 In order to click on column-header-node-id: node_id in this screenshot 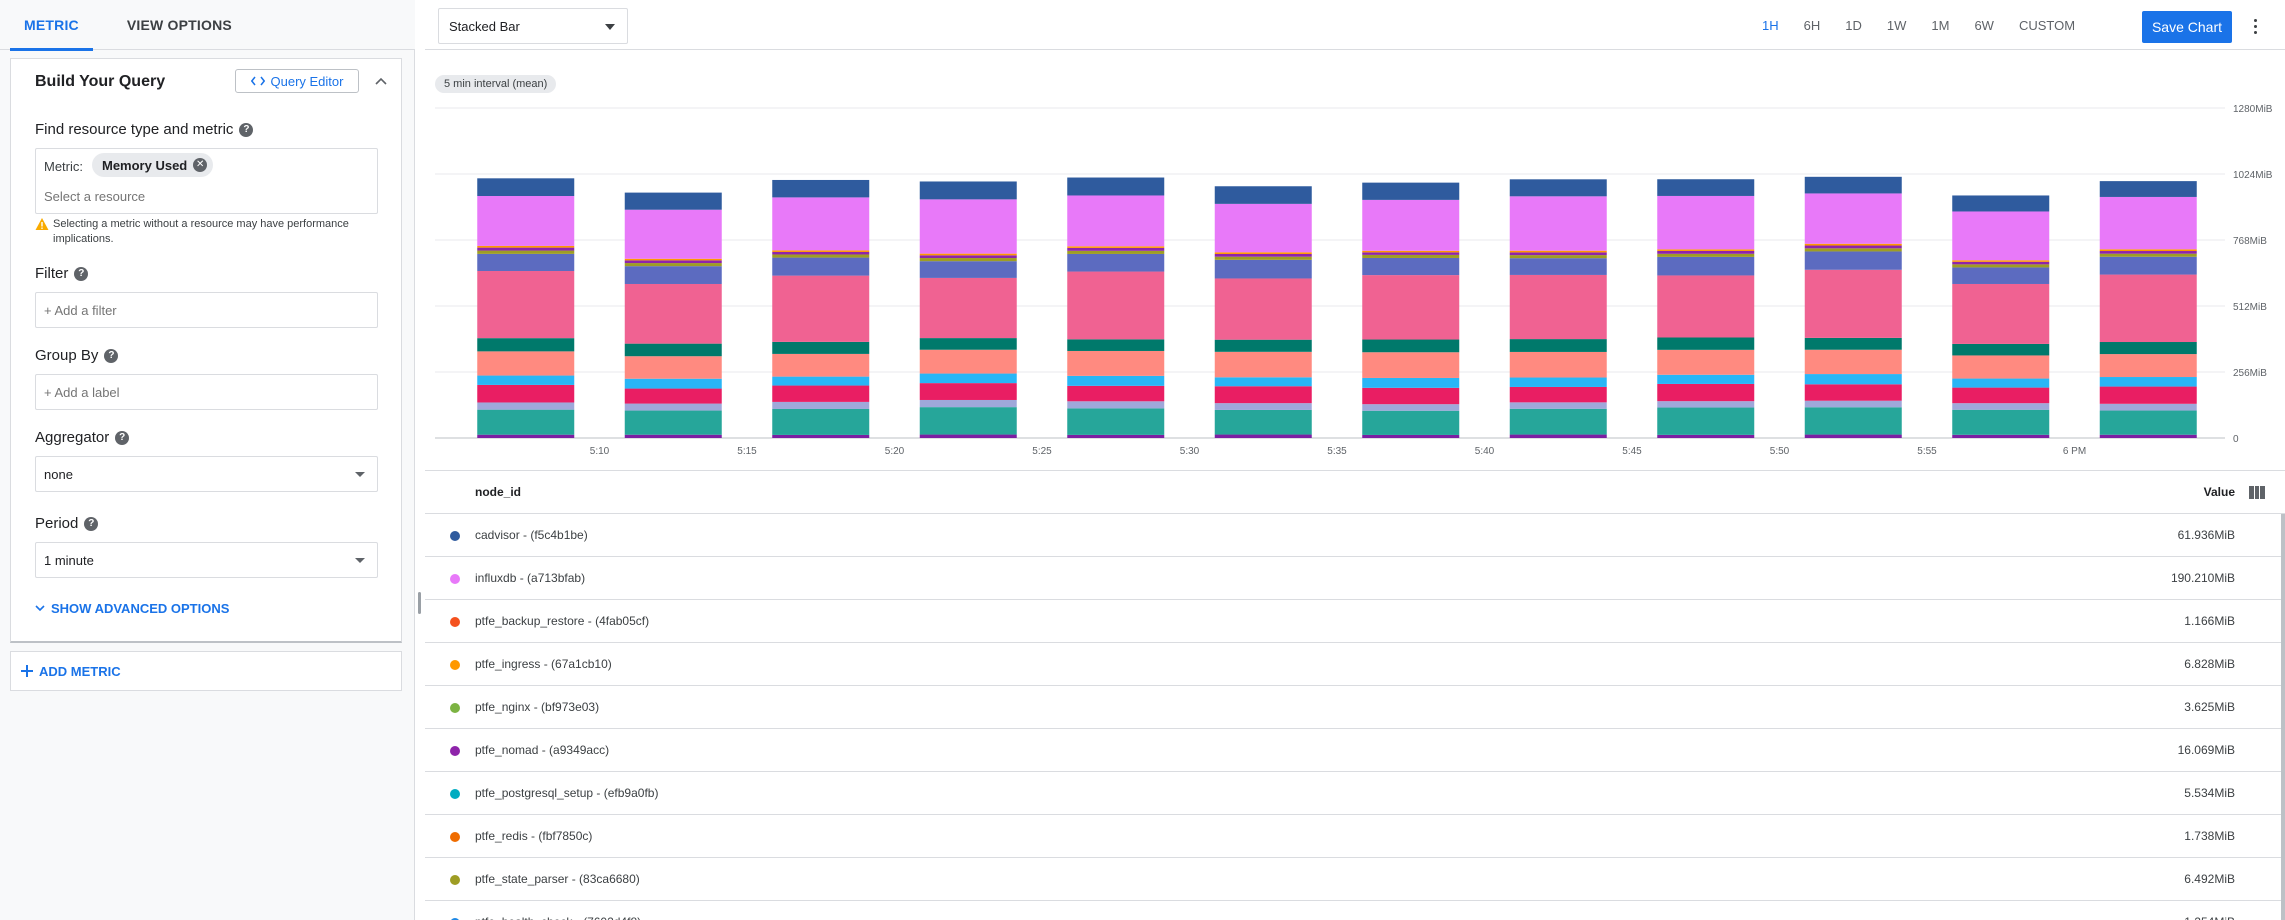, I will do `click(498, 492)`.